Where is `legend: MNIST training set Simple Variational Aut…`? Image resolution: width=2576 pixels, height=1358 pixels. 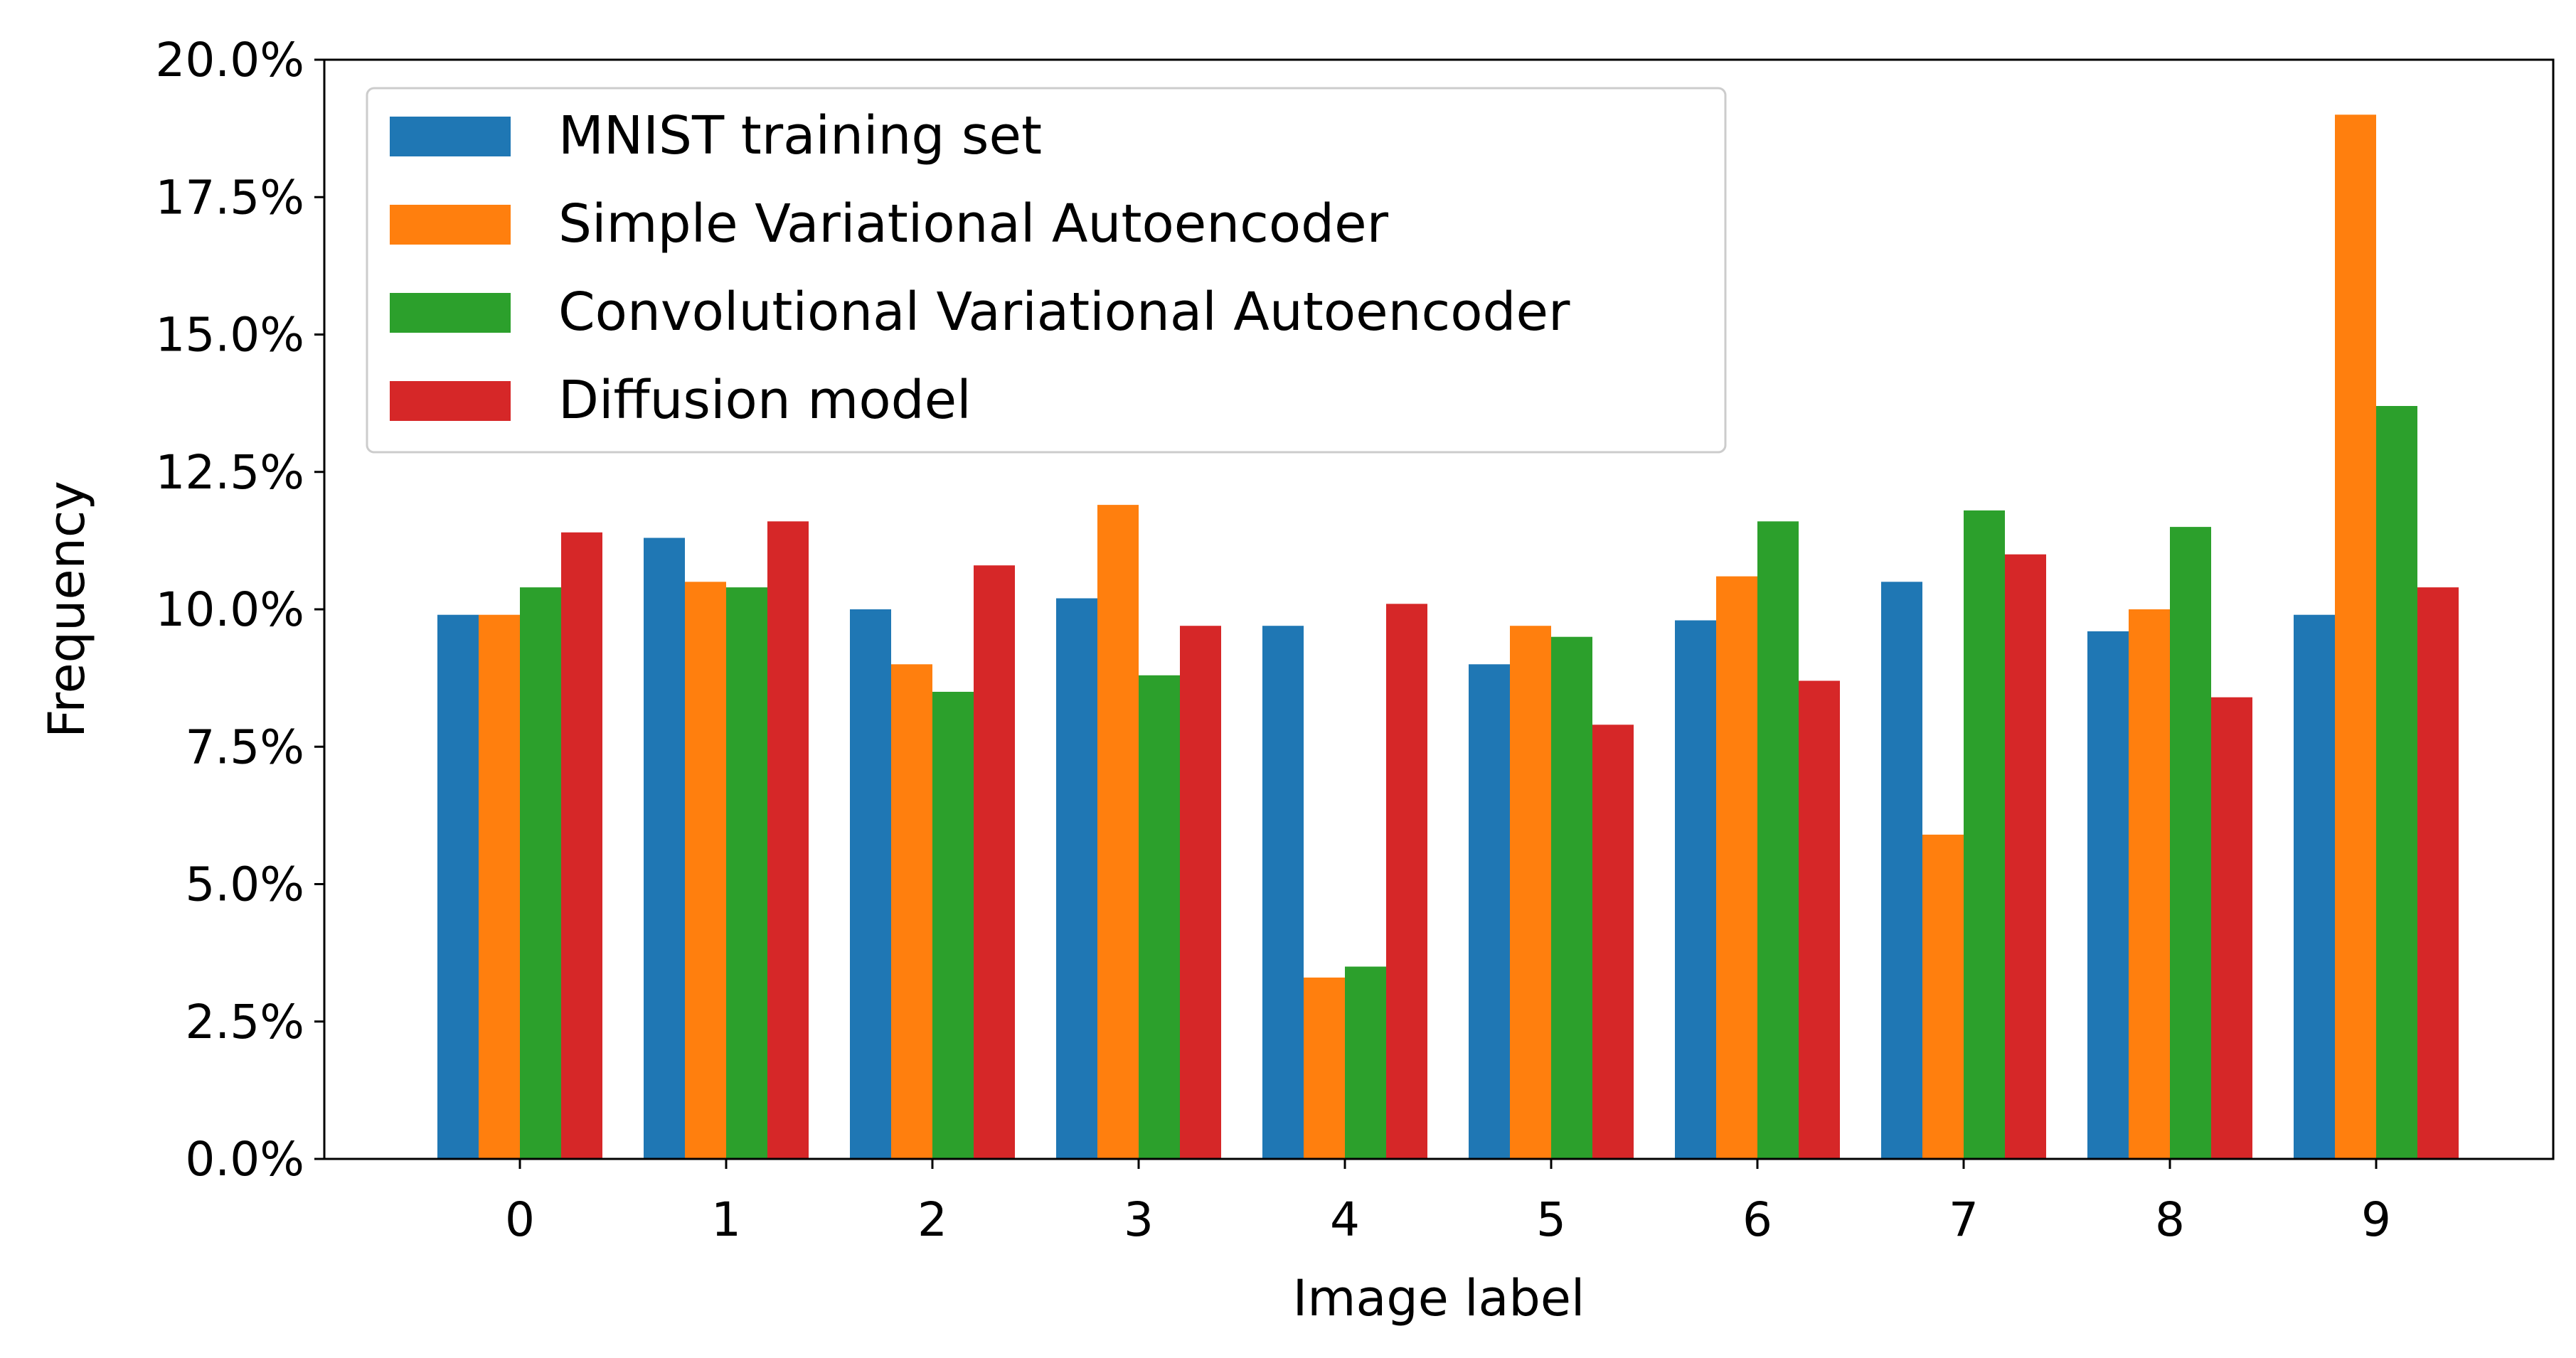 legend: MNIST training set Simple Variational Aut… is located at coordinates (1046, 271).